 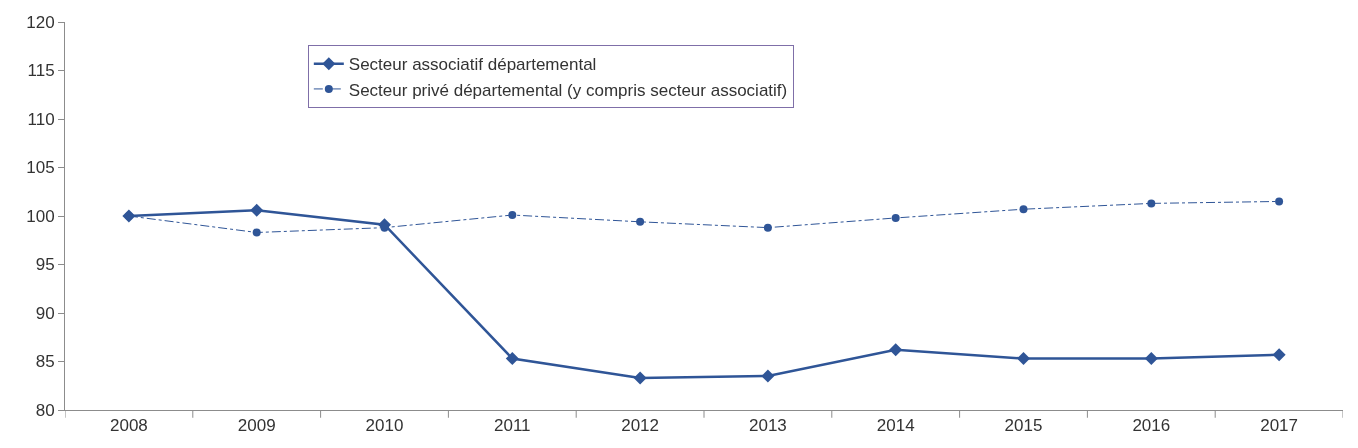 What do you see at coordinates (45, 410) in the screenshot?
I see `y-tick-label: 80` at bounding box center [45, 410].